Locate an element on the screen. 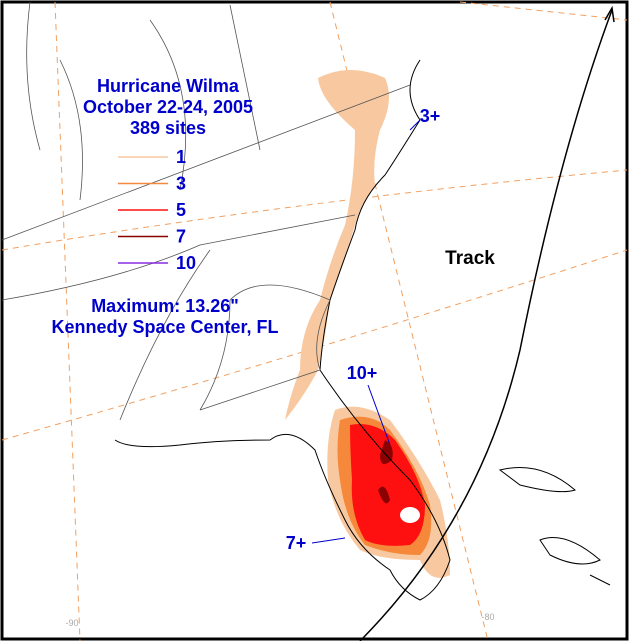 This screenshot has height=641, width=629. longitude-label: -90 is located at coordinates (71, 623).